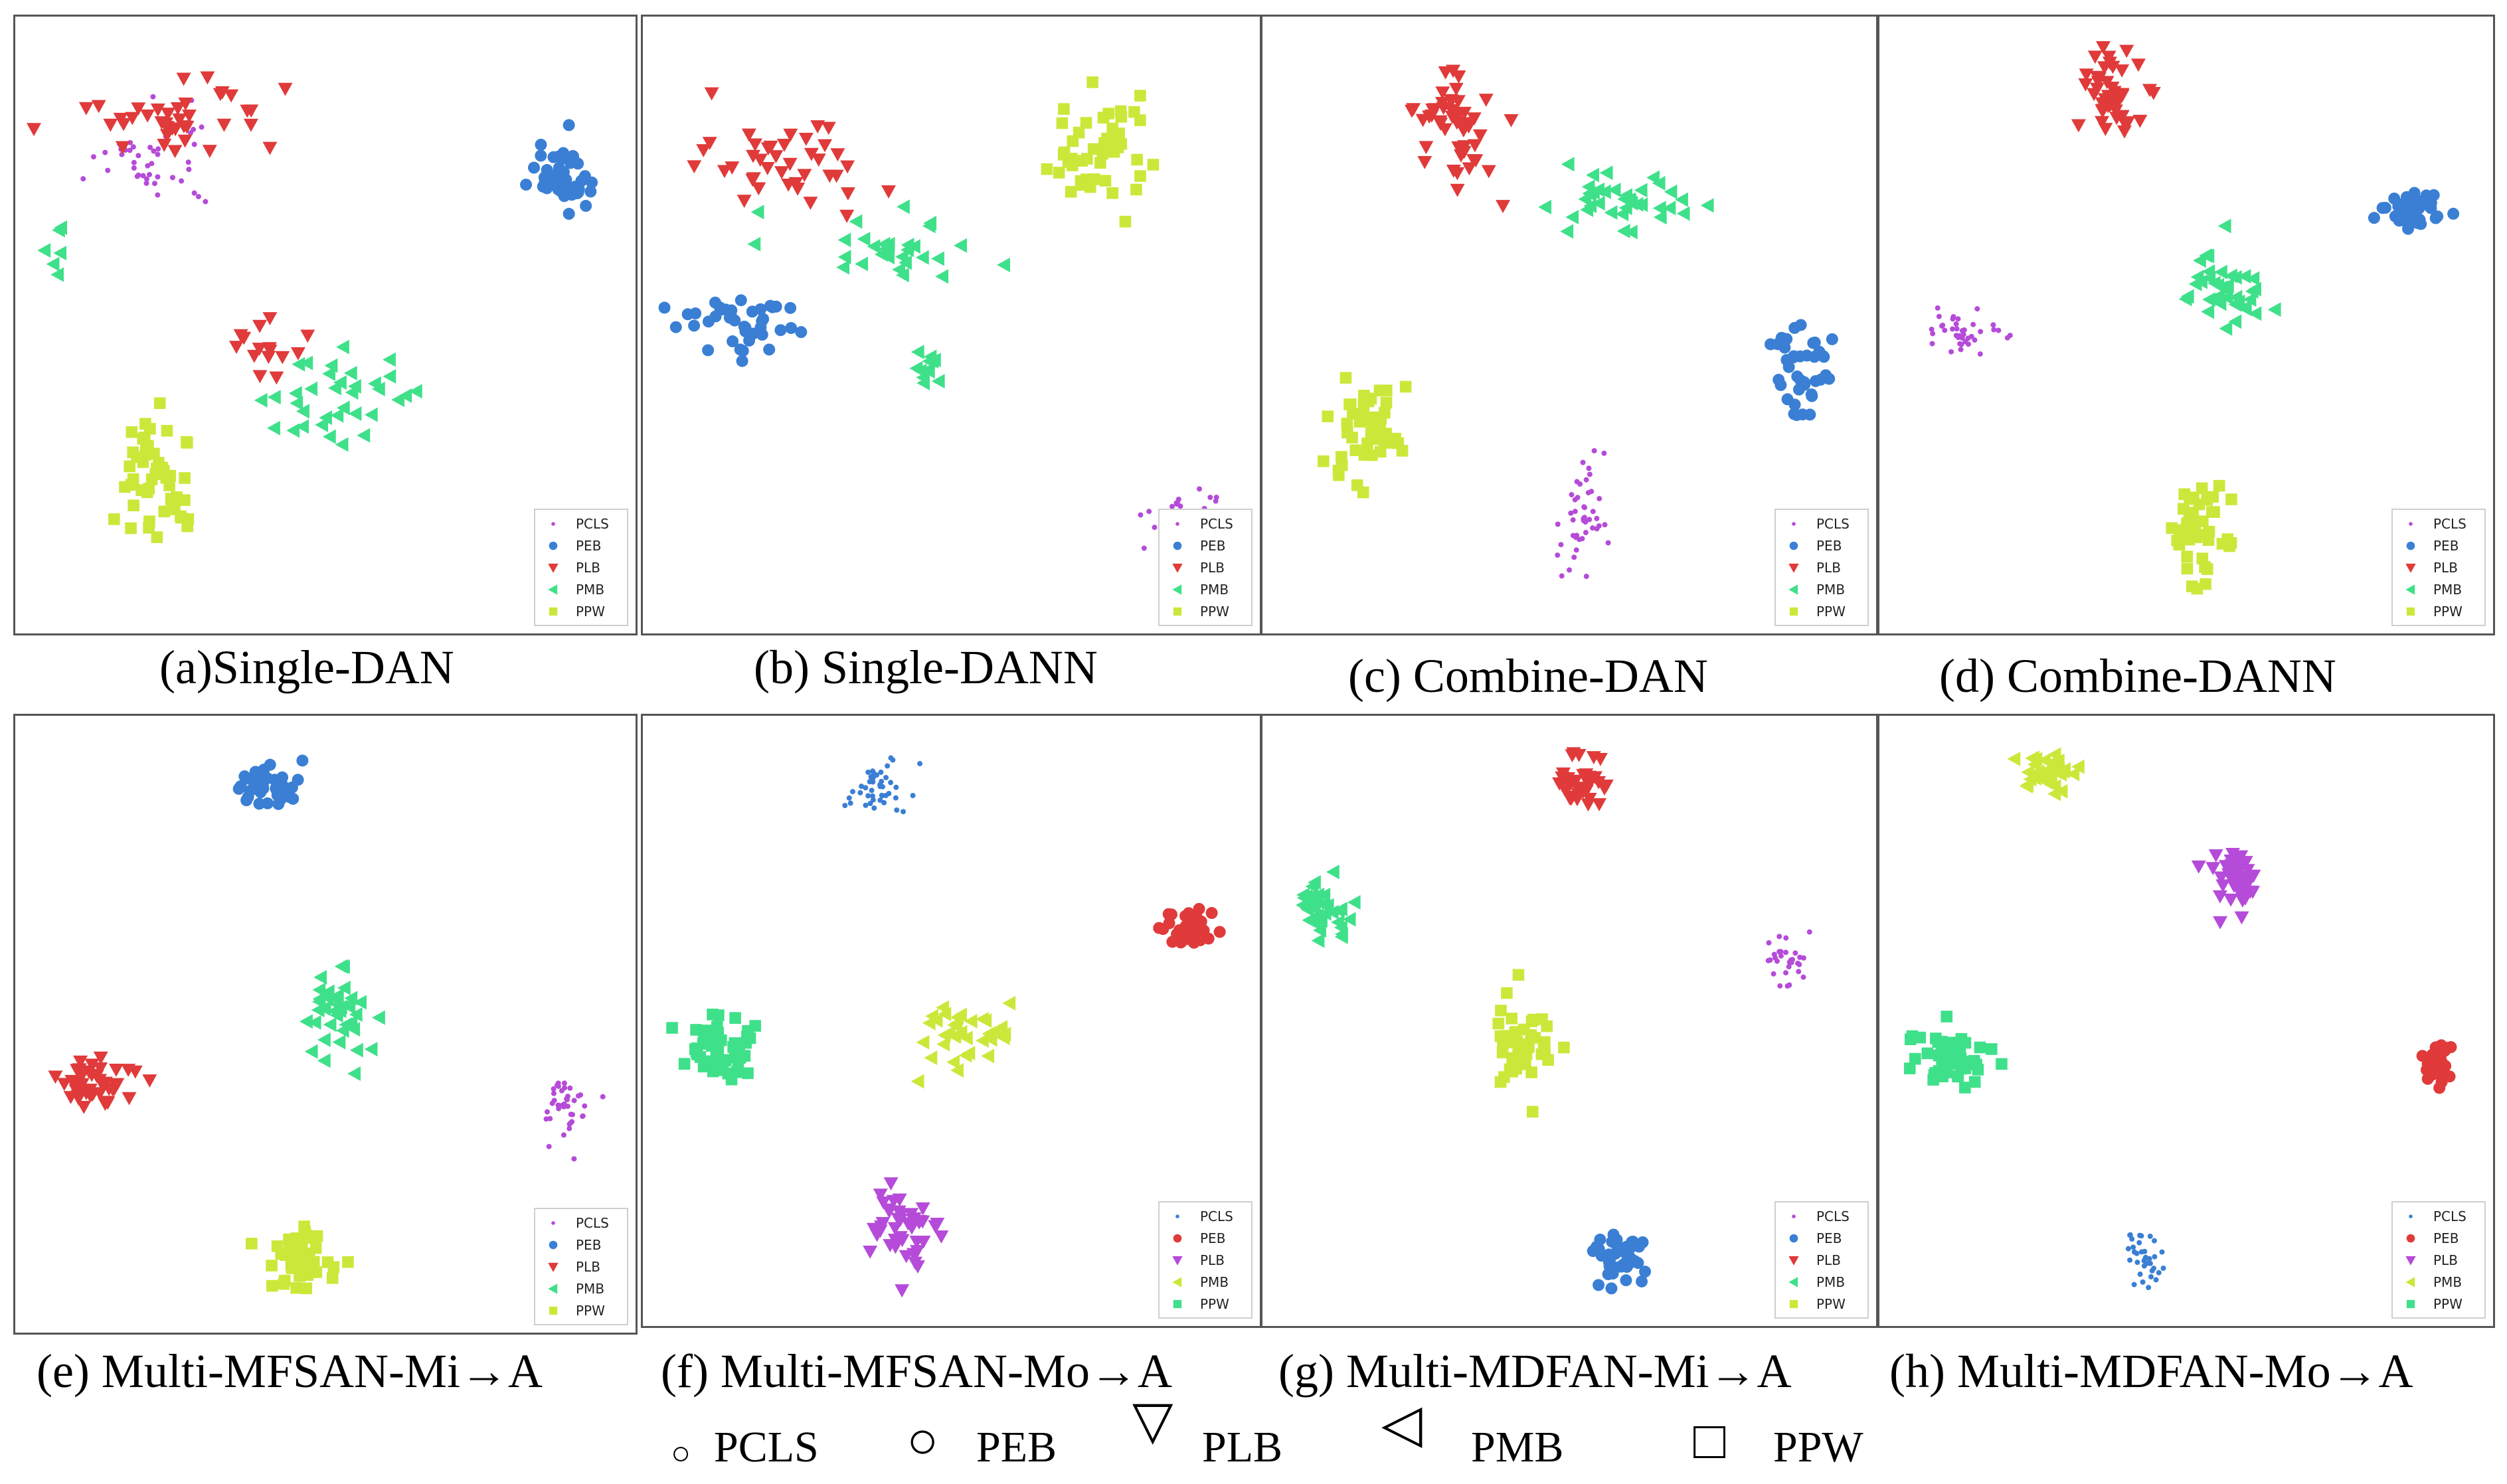 This screenshot has height=1484, width=2507. What do you see at coordinates (2446, 1238) in the screenshot?
I see `panel-legend-label-peb: PEB` at bounding box center [2446, 1238].